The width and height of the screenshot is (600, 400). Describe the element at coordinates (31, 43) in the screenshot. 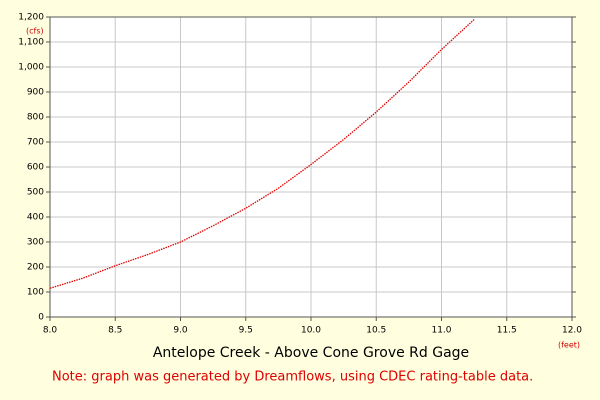

I see `y-tick-label: 1,100` at that location.